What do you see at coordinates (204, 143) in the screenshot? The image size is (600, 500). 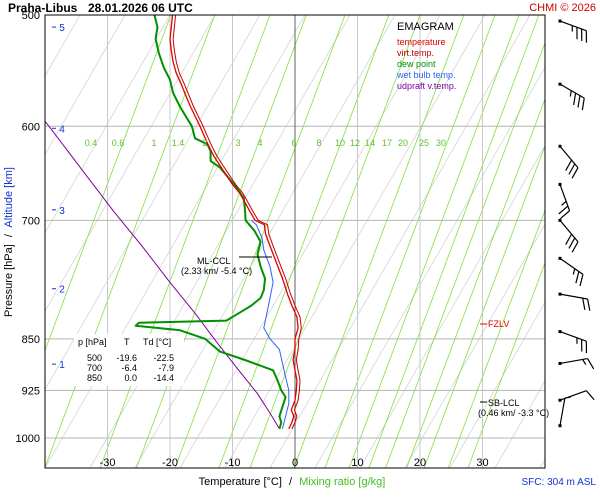 I see `mixing-ratio-tick-label: 2` at bounding box center [204, 143].